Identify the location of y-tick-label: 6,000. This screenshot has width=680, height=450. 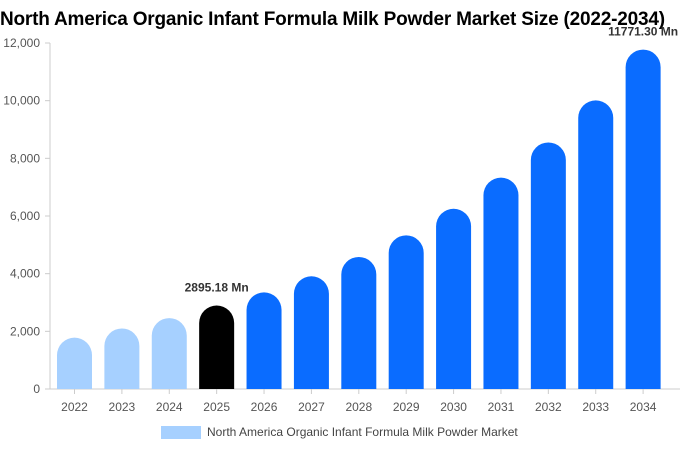
(25, 216).